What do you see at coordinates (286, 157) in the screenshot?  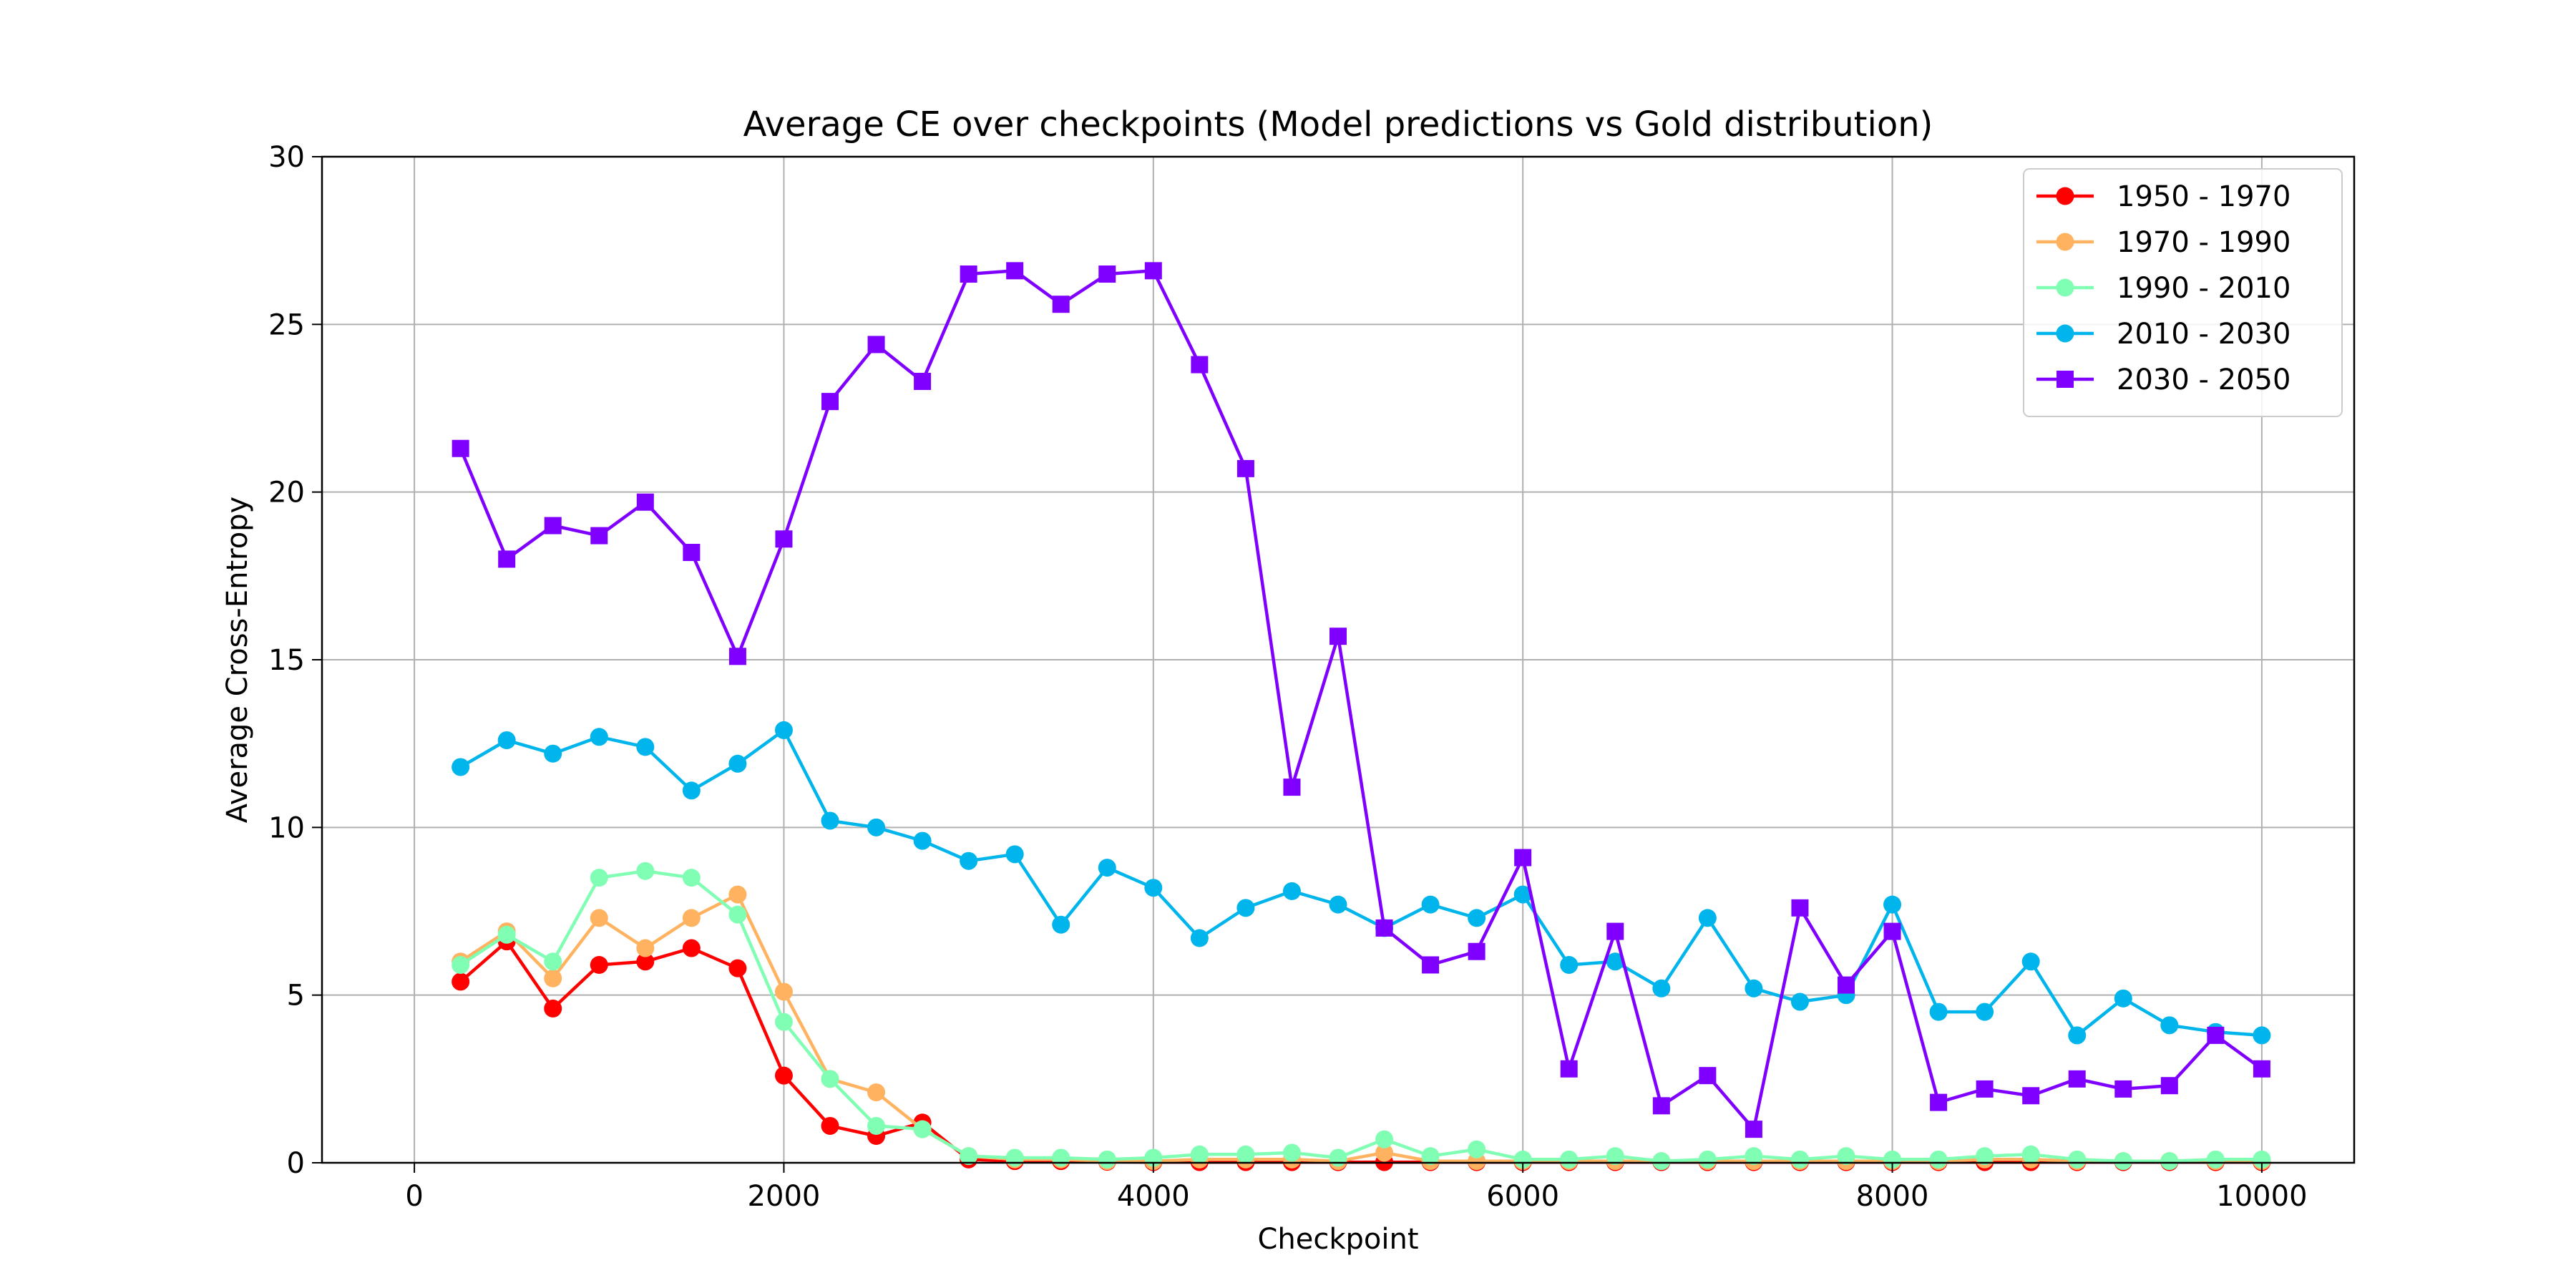 I see `y-tick-label: 30` at bounding box center [286, 157].